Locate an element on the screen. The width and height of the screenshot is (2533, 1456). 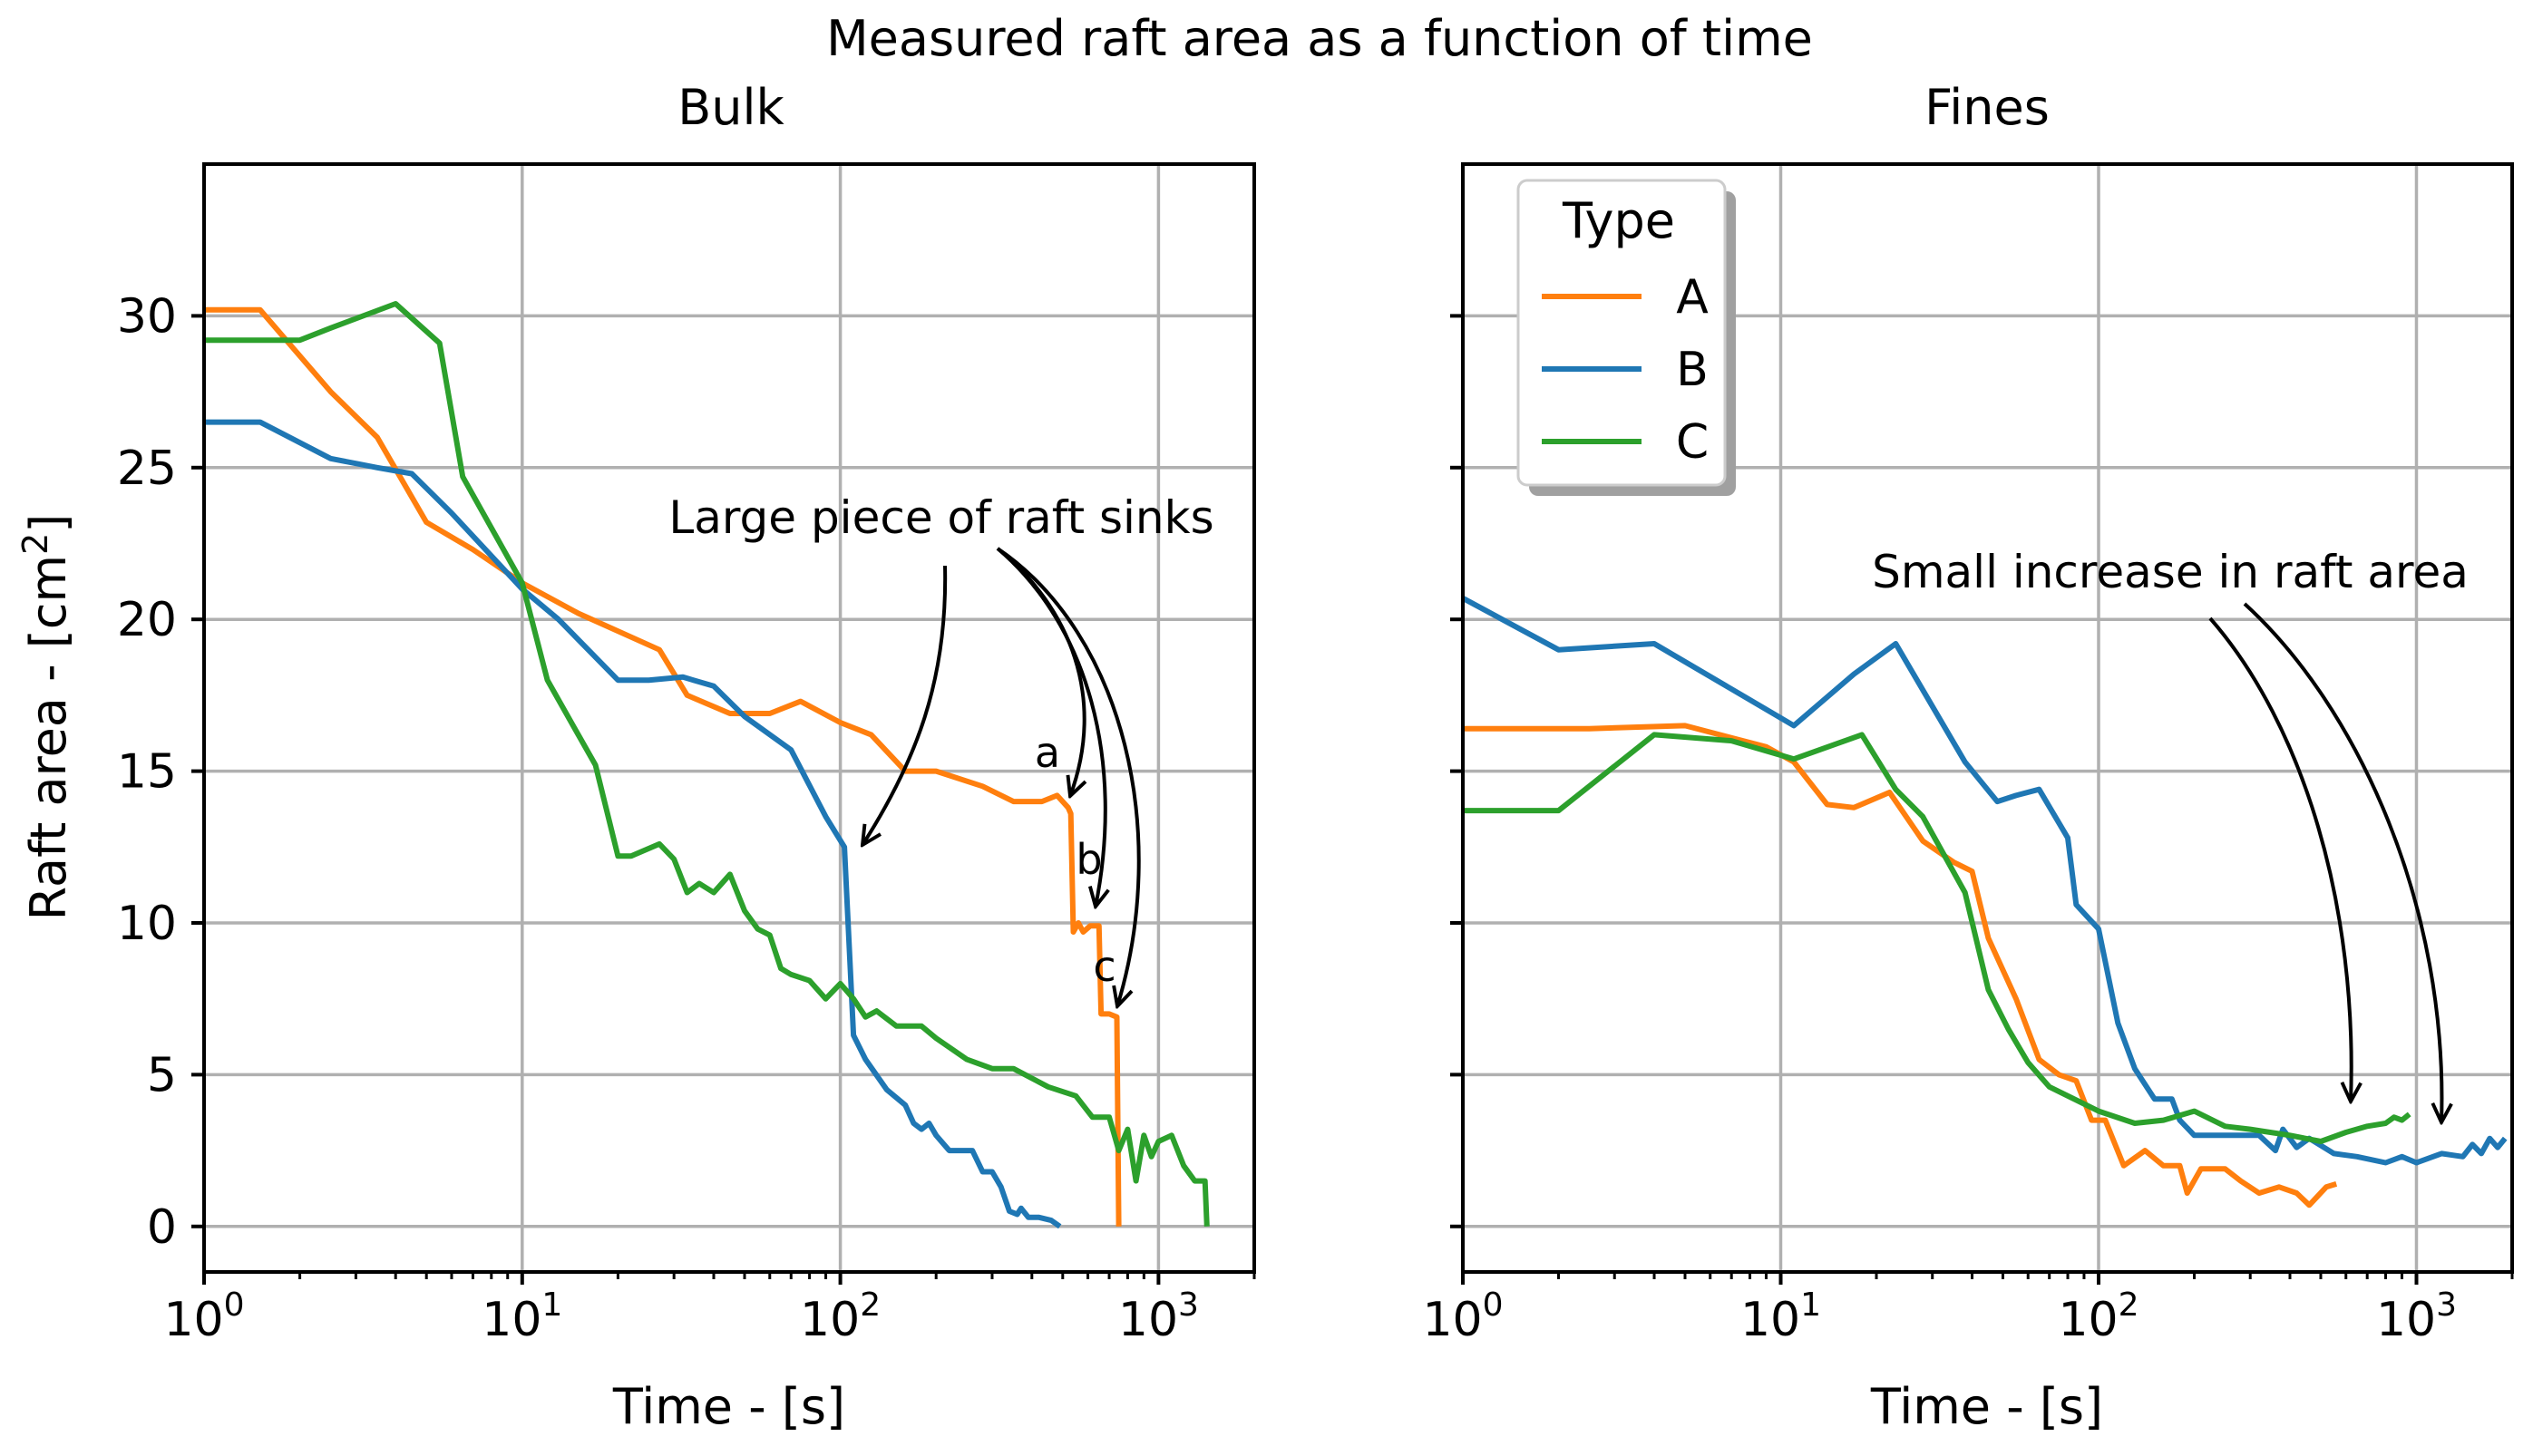
annotation-label-b: b is located at coordinates (1089, 860).